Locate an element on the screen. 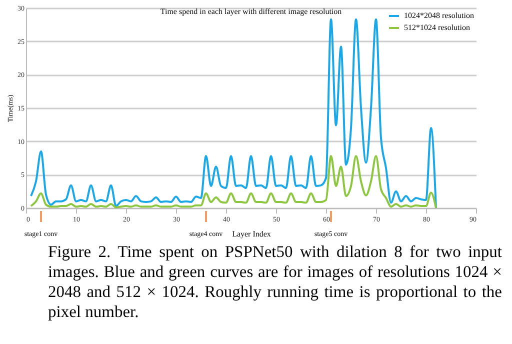 Image resolution: width=512 pixels, height=344 pixels. legend-label: 1024*2048 resolution is located at coordinates (439, 15).